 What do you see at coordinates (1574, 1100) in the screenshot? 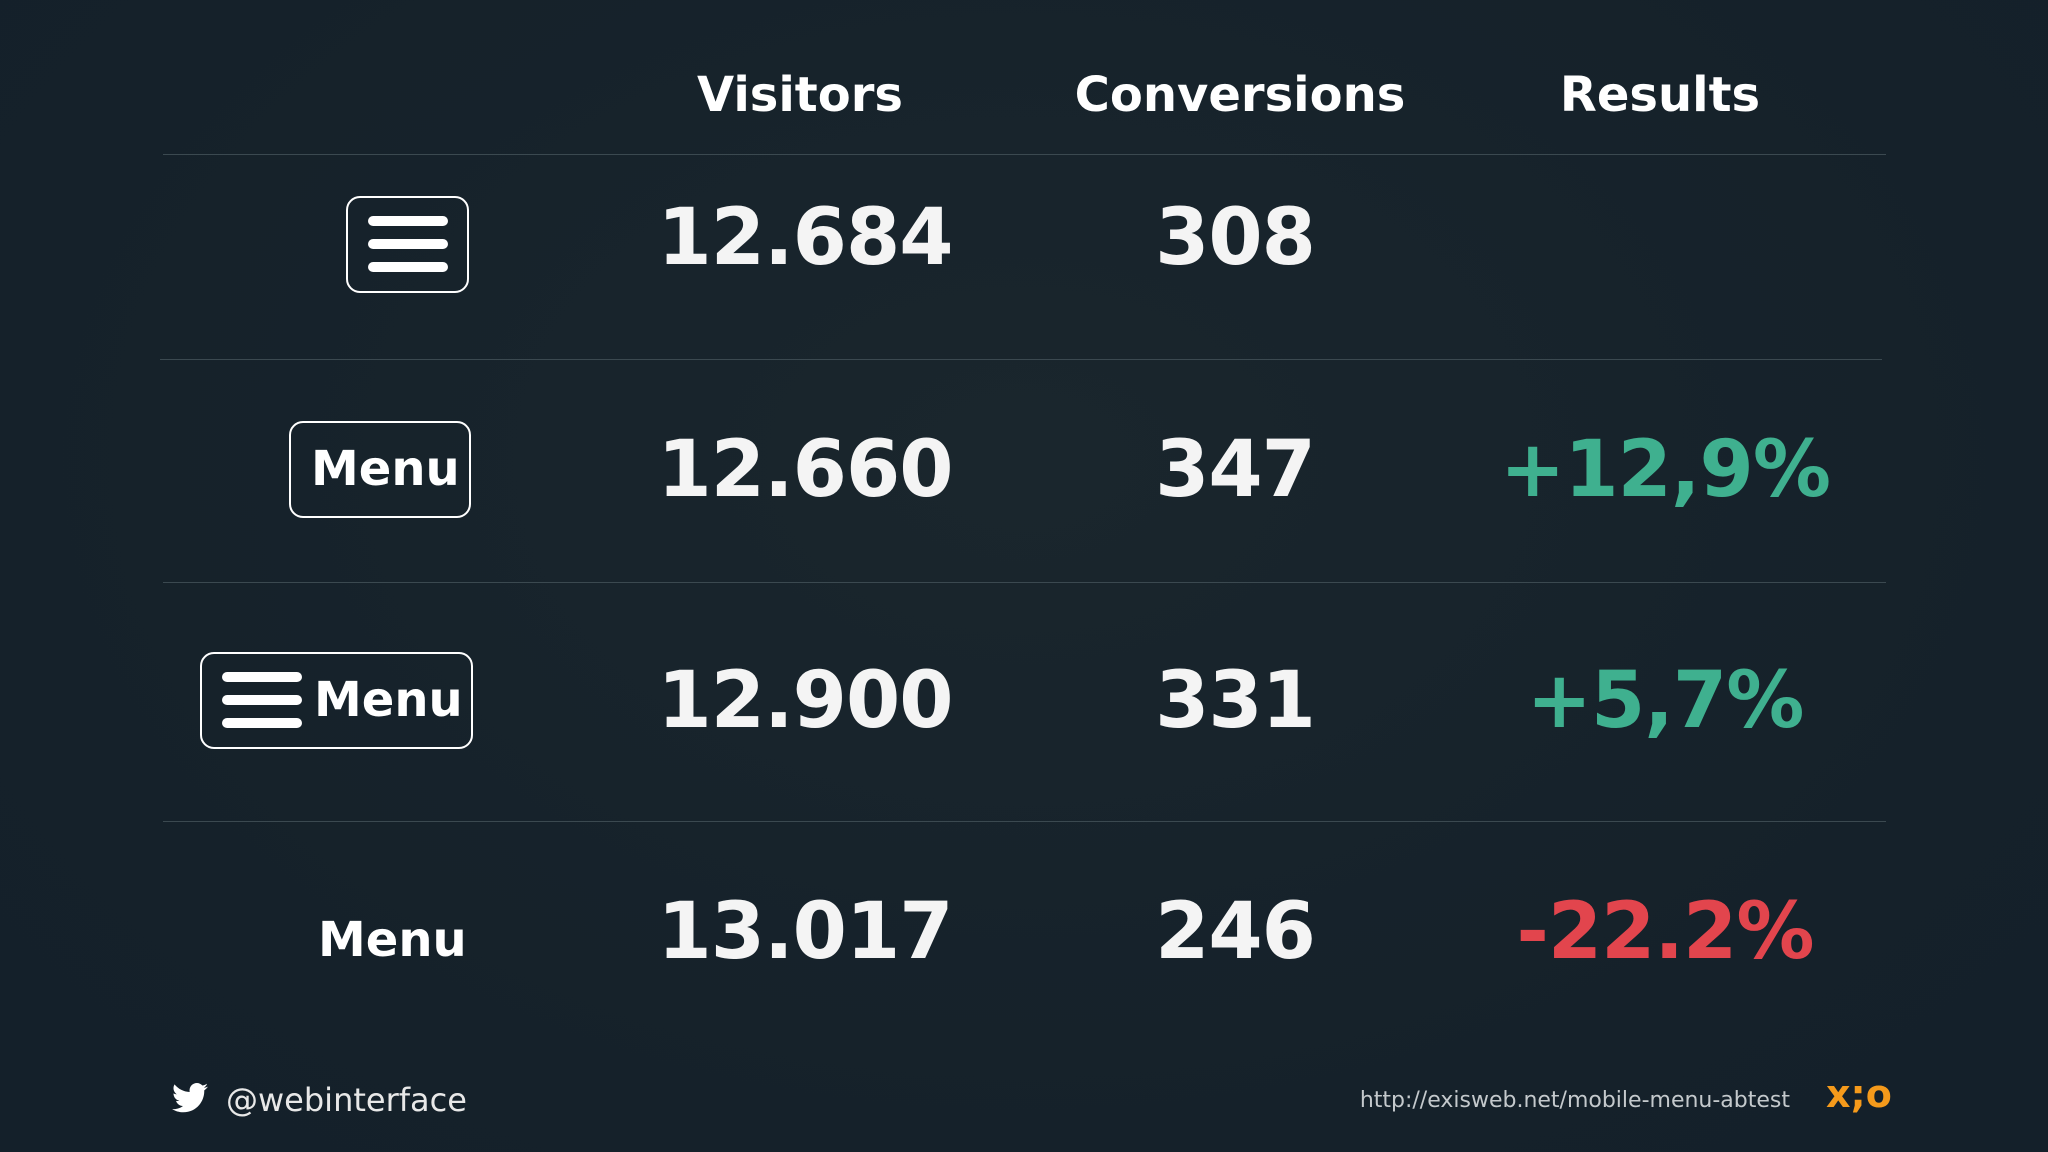
I see `source-url: http://exisweb.net/mobile-menu-abtest` at bounding box center [1574, 1100].